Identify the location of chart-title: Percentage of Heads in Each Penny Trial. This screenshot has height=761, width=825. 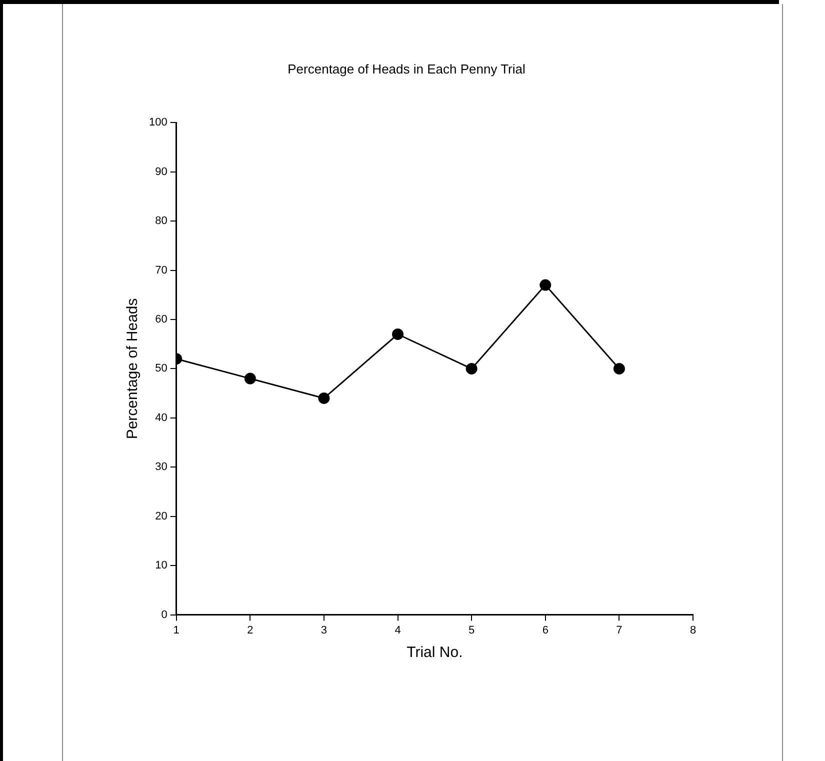
(407, 68).